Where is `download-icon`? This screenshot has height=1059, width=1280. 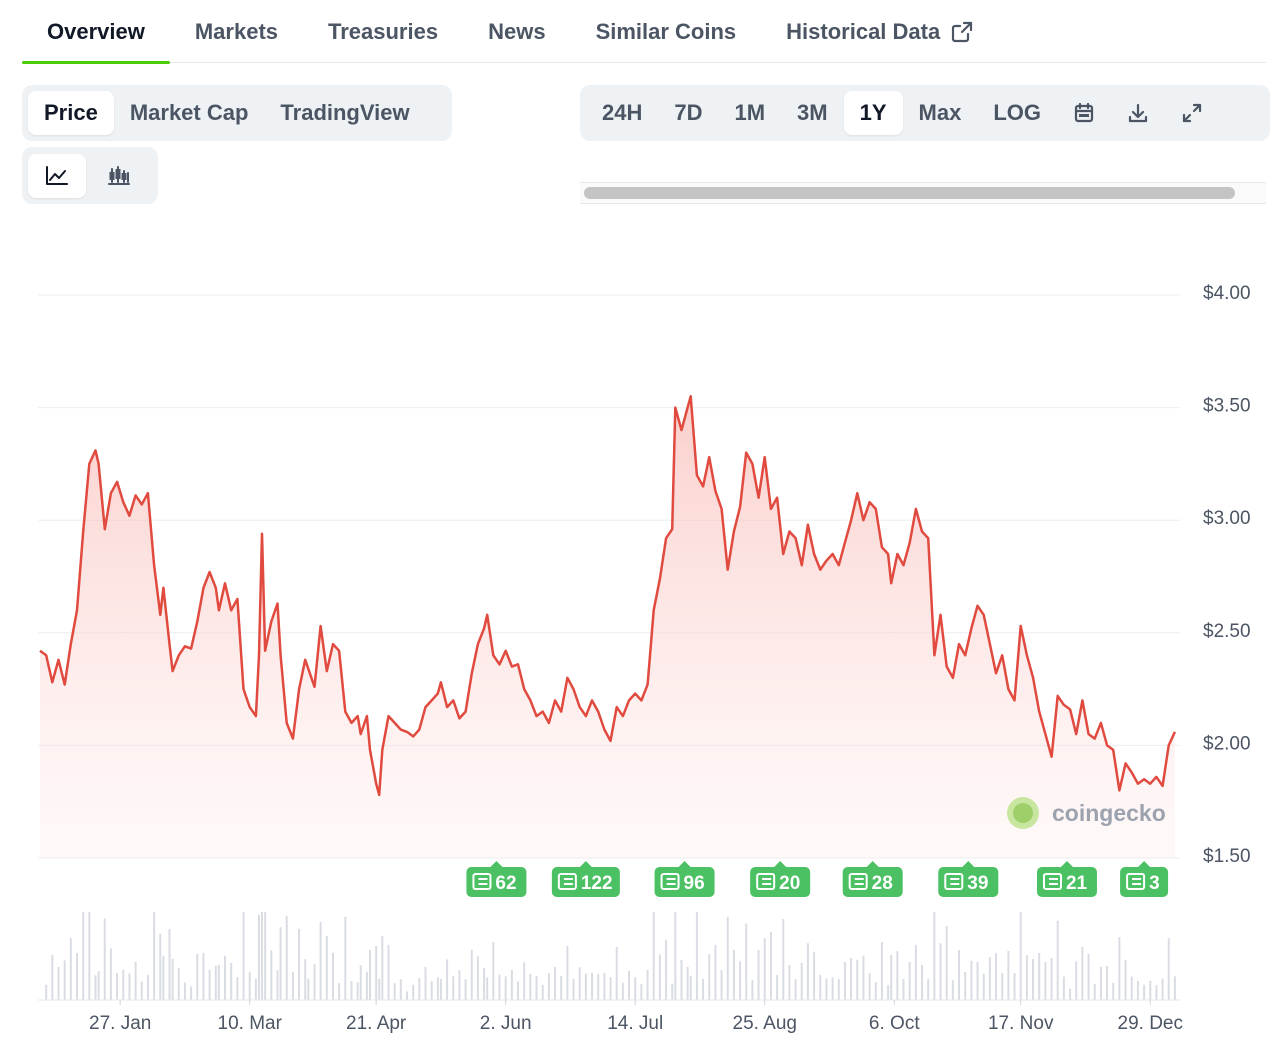
download-icon is located at coordinates (1138, 113).